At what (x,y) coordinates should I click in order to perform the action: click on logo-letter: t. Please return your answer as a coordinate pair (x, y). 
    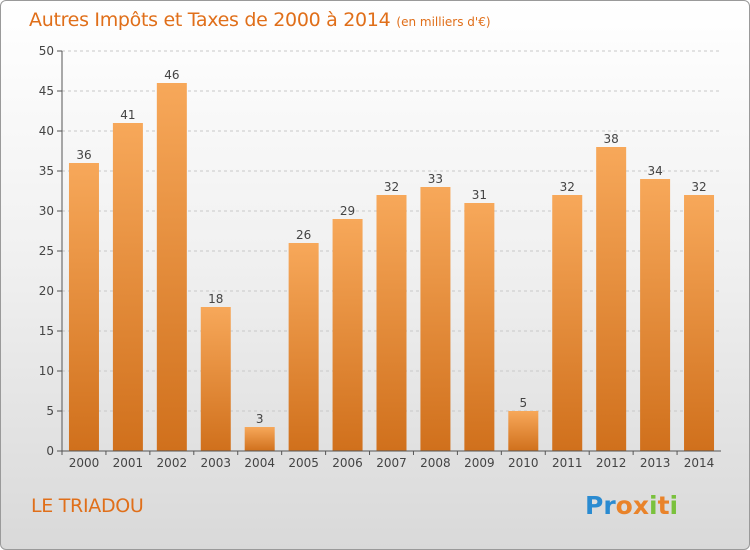
    Looking at the image, I should click on (663, 505).